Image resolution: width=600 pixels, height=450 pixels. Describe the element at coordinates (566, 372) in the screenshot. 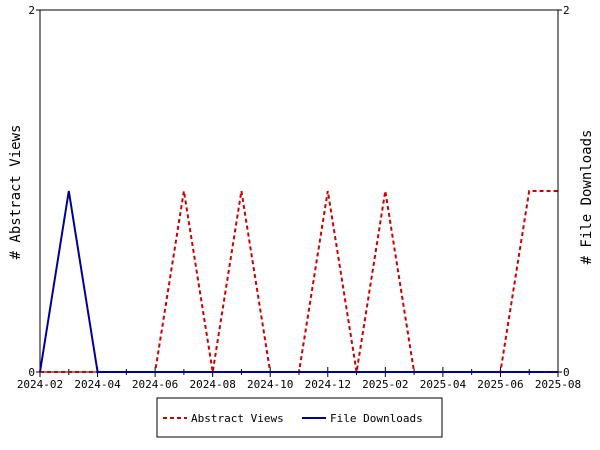

I see `y-tick-right-bottom: 0` at that location.